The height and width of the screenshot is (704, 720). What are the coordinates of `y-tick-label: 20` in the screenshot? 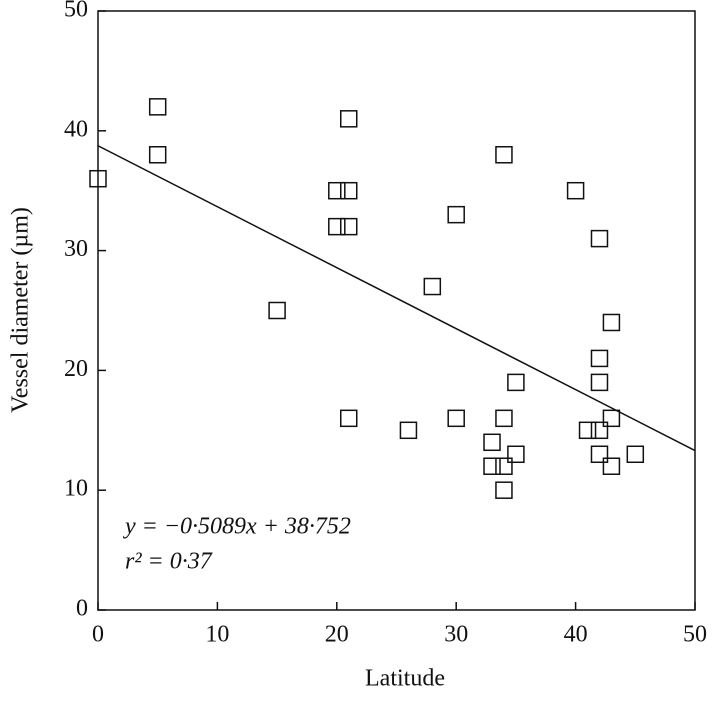 It's located at (76, 369).